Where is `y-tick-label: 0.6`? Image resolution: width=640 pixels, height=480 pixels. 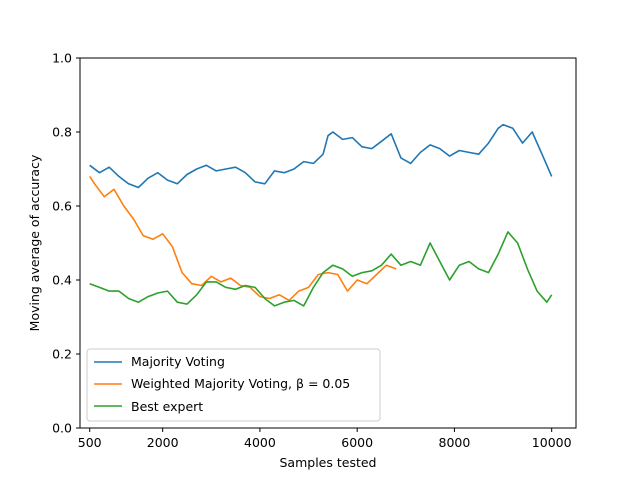
y-tick-label: 0.6 is located at coordinates (62, 206).